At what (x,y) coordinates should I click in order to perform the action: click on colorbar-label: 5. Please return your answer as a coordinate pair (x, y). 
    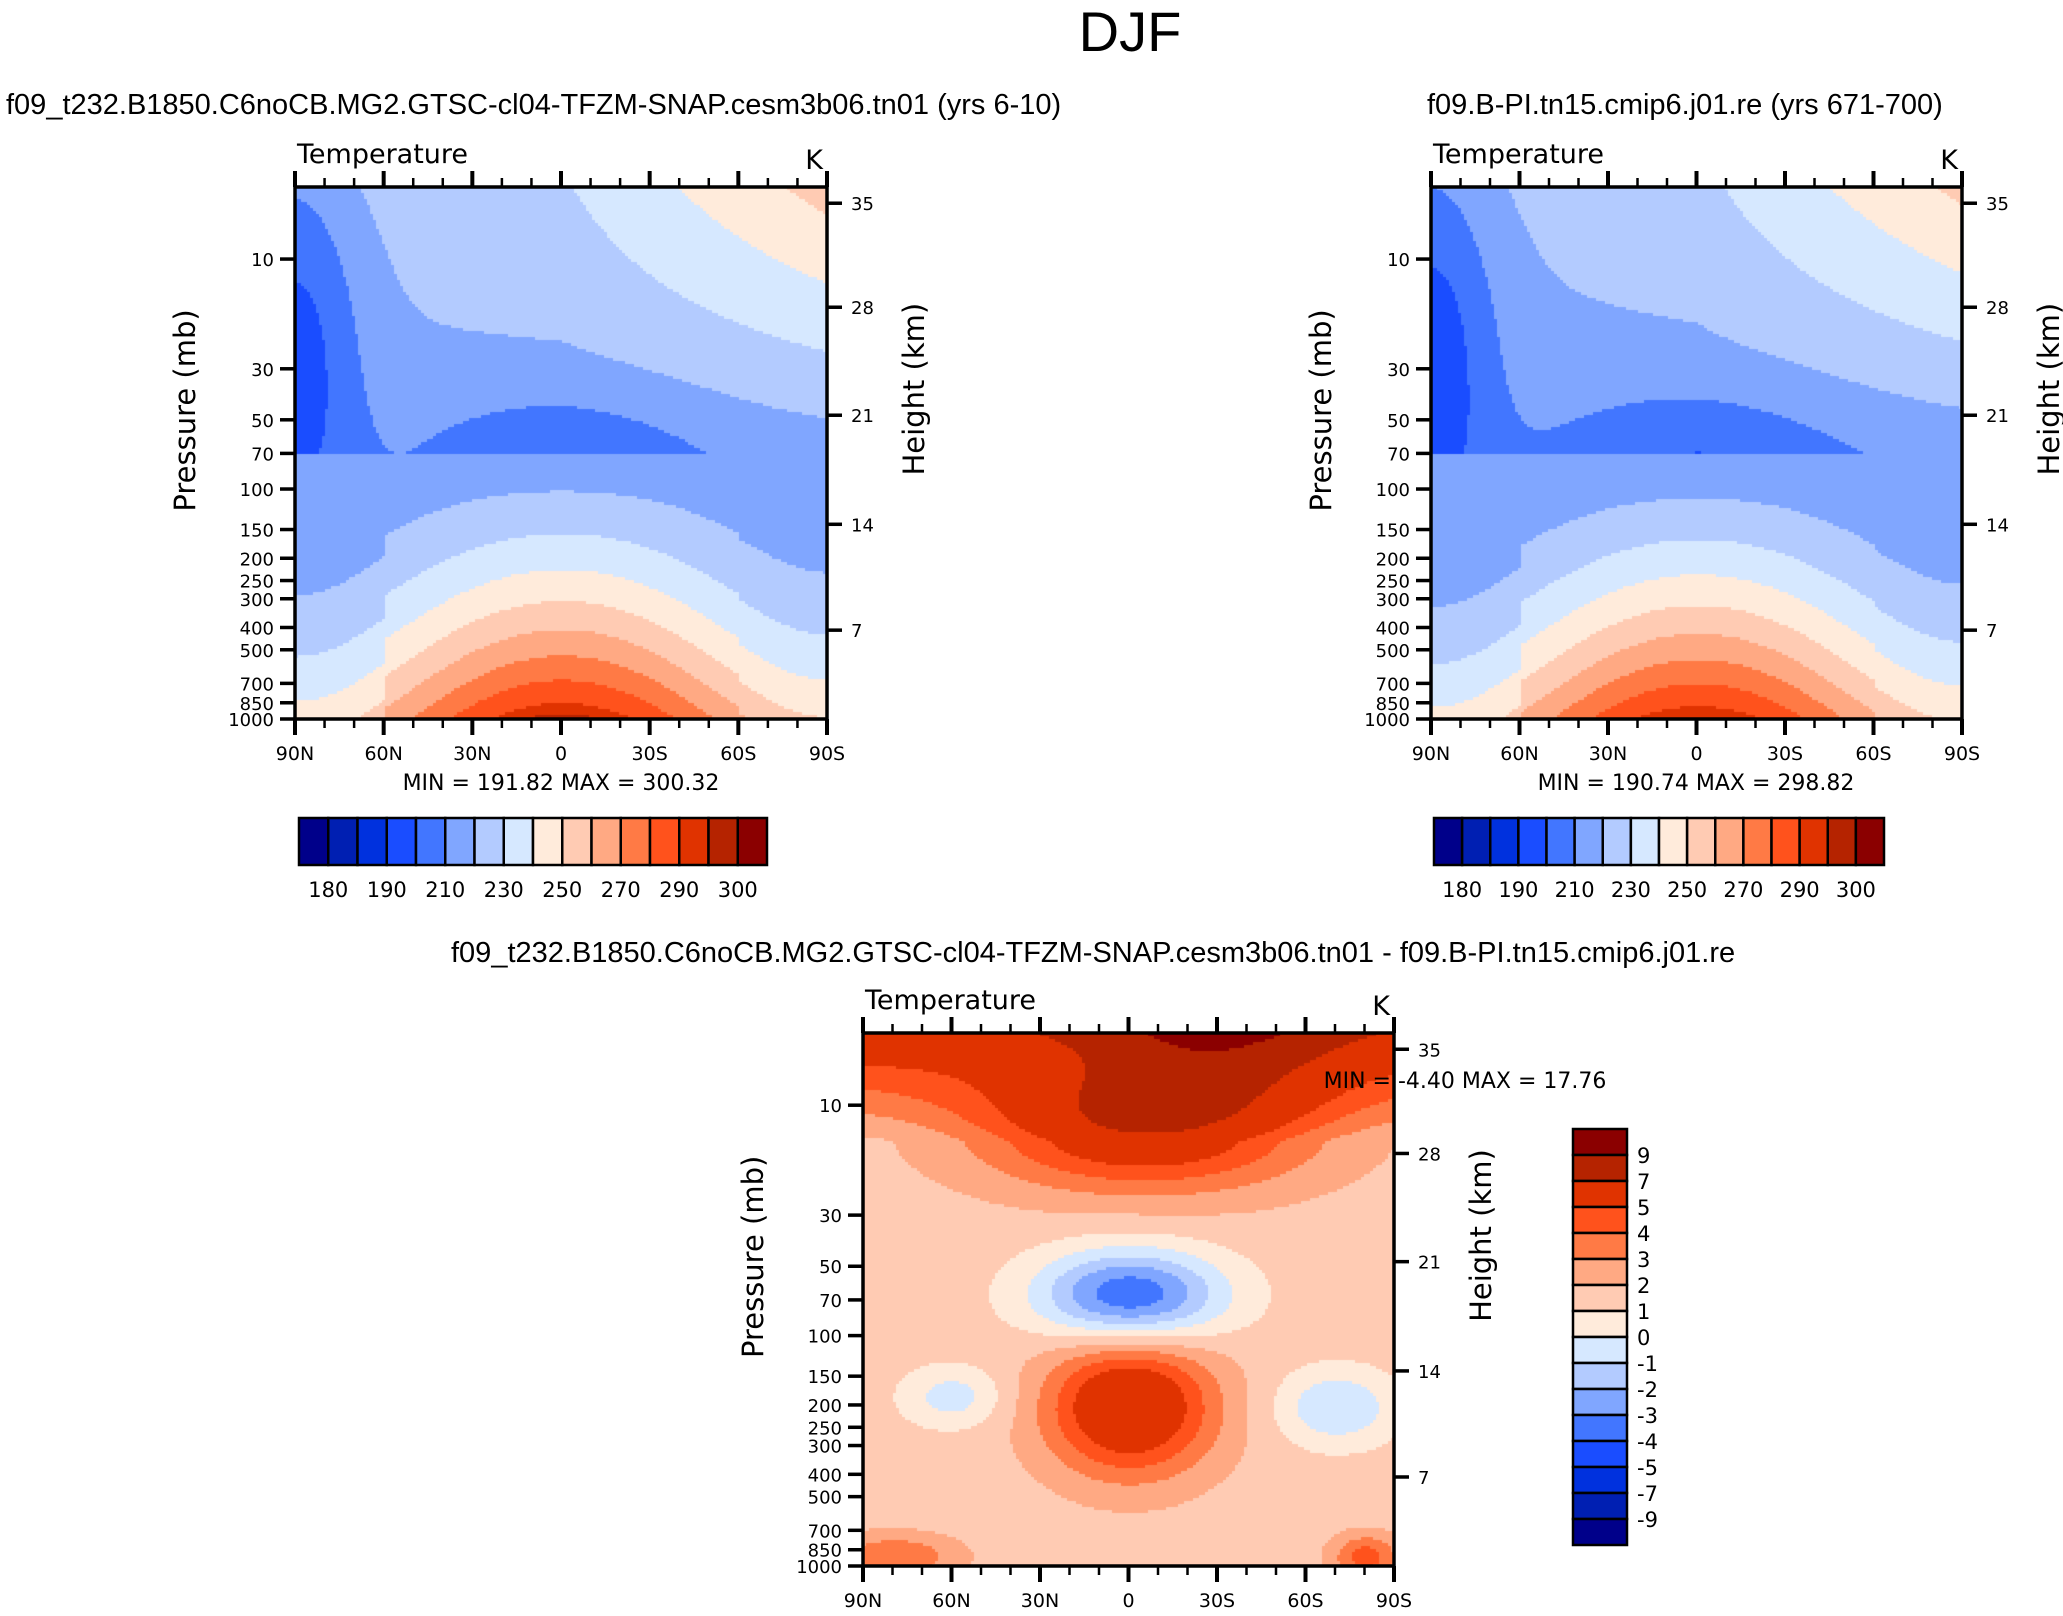
    Looking at the image, I should click on (1643, 1208).